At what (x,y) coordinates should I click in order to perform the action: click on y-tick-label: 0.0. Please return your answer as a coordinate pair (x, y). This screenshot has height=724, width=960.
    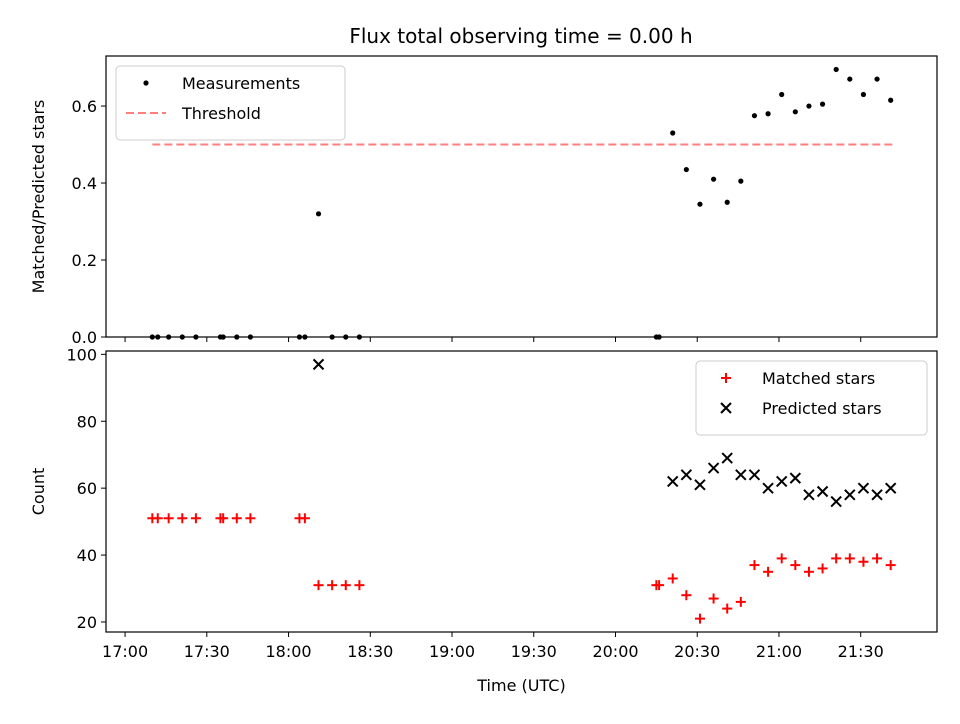
    Looking at the image, I should click on (84, 337).